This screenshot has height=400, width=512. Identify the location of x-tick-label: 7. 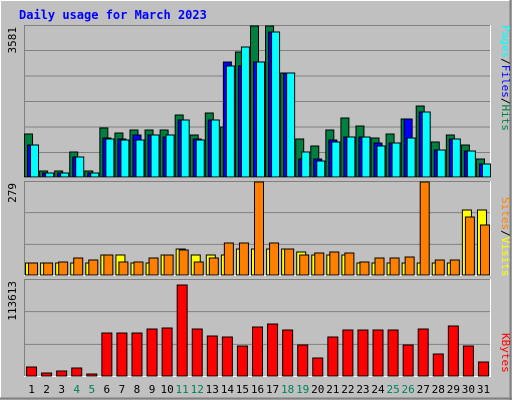
(122, 389).